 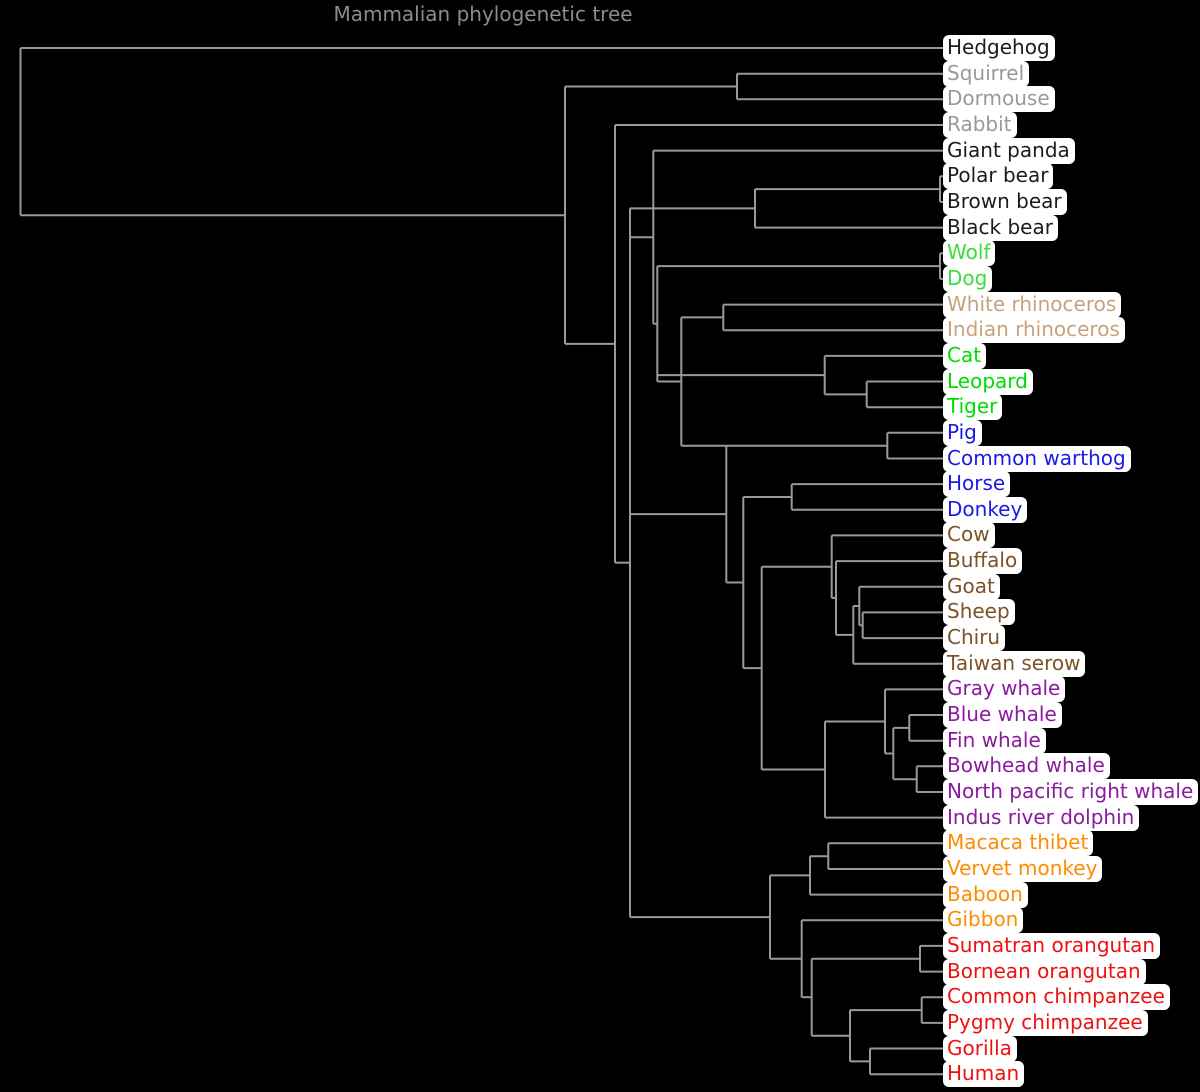 I want to click on leaf-label-horse: Horse, so click(x=977, y=484).